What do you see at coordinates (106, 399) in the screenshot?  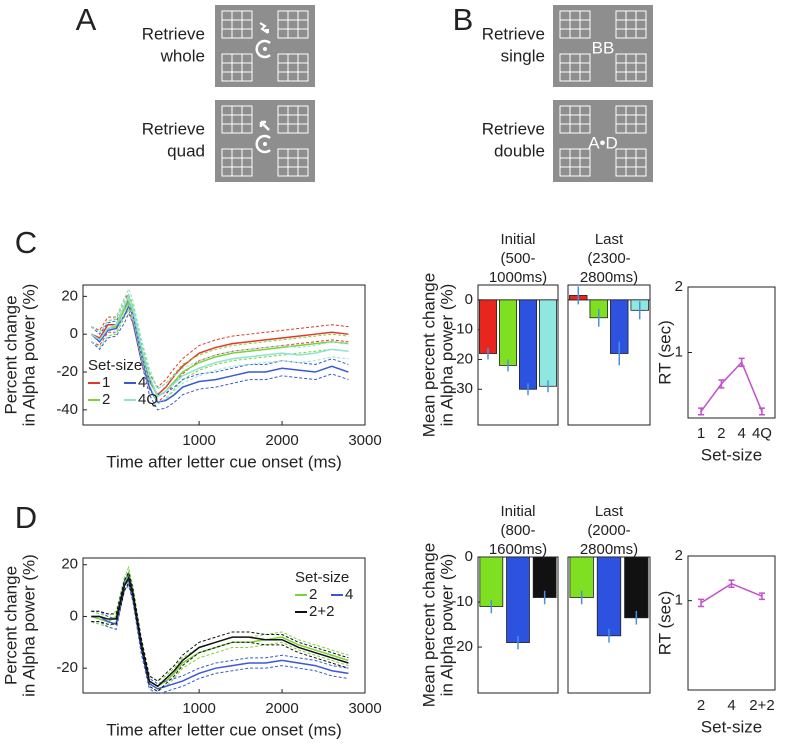 I see `legend-label: 2` at bounding box center [106, 399].